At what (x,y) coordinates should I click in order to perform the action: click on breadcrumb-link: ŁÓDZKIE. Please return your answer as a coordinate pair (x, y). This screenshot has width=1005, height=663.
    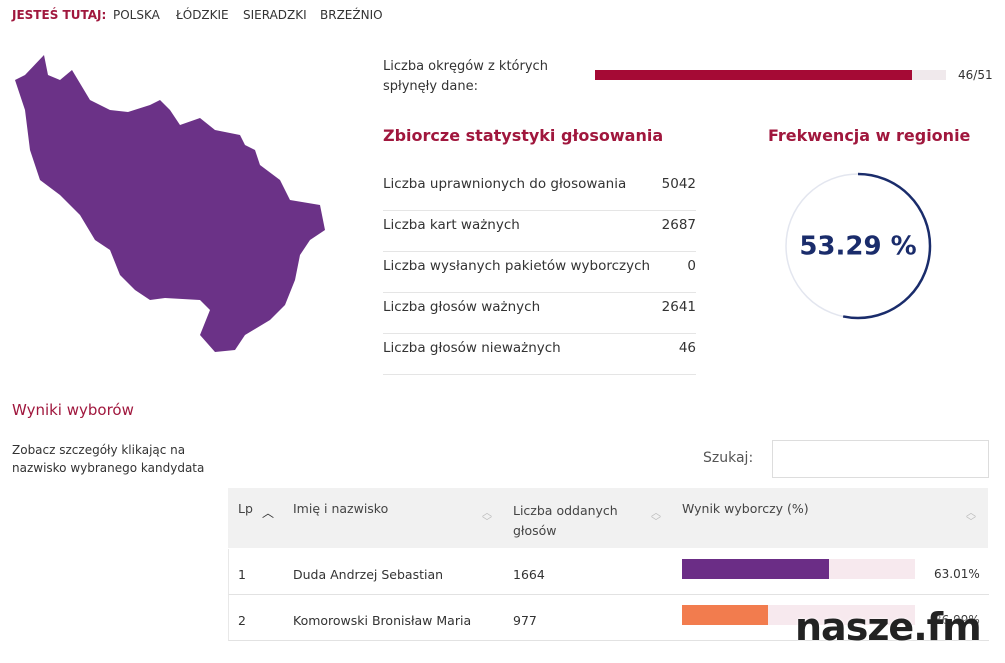
    Looking at the image, I should click on (202, 15).